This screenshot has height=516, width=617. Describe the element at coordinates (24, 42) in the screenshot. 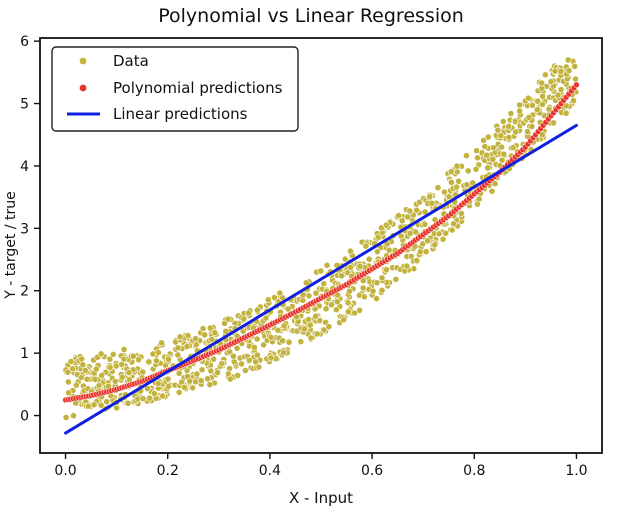

I see `y-tick-label: 6` at that location.